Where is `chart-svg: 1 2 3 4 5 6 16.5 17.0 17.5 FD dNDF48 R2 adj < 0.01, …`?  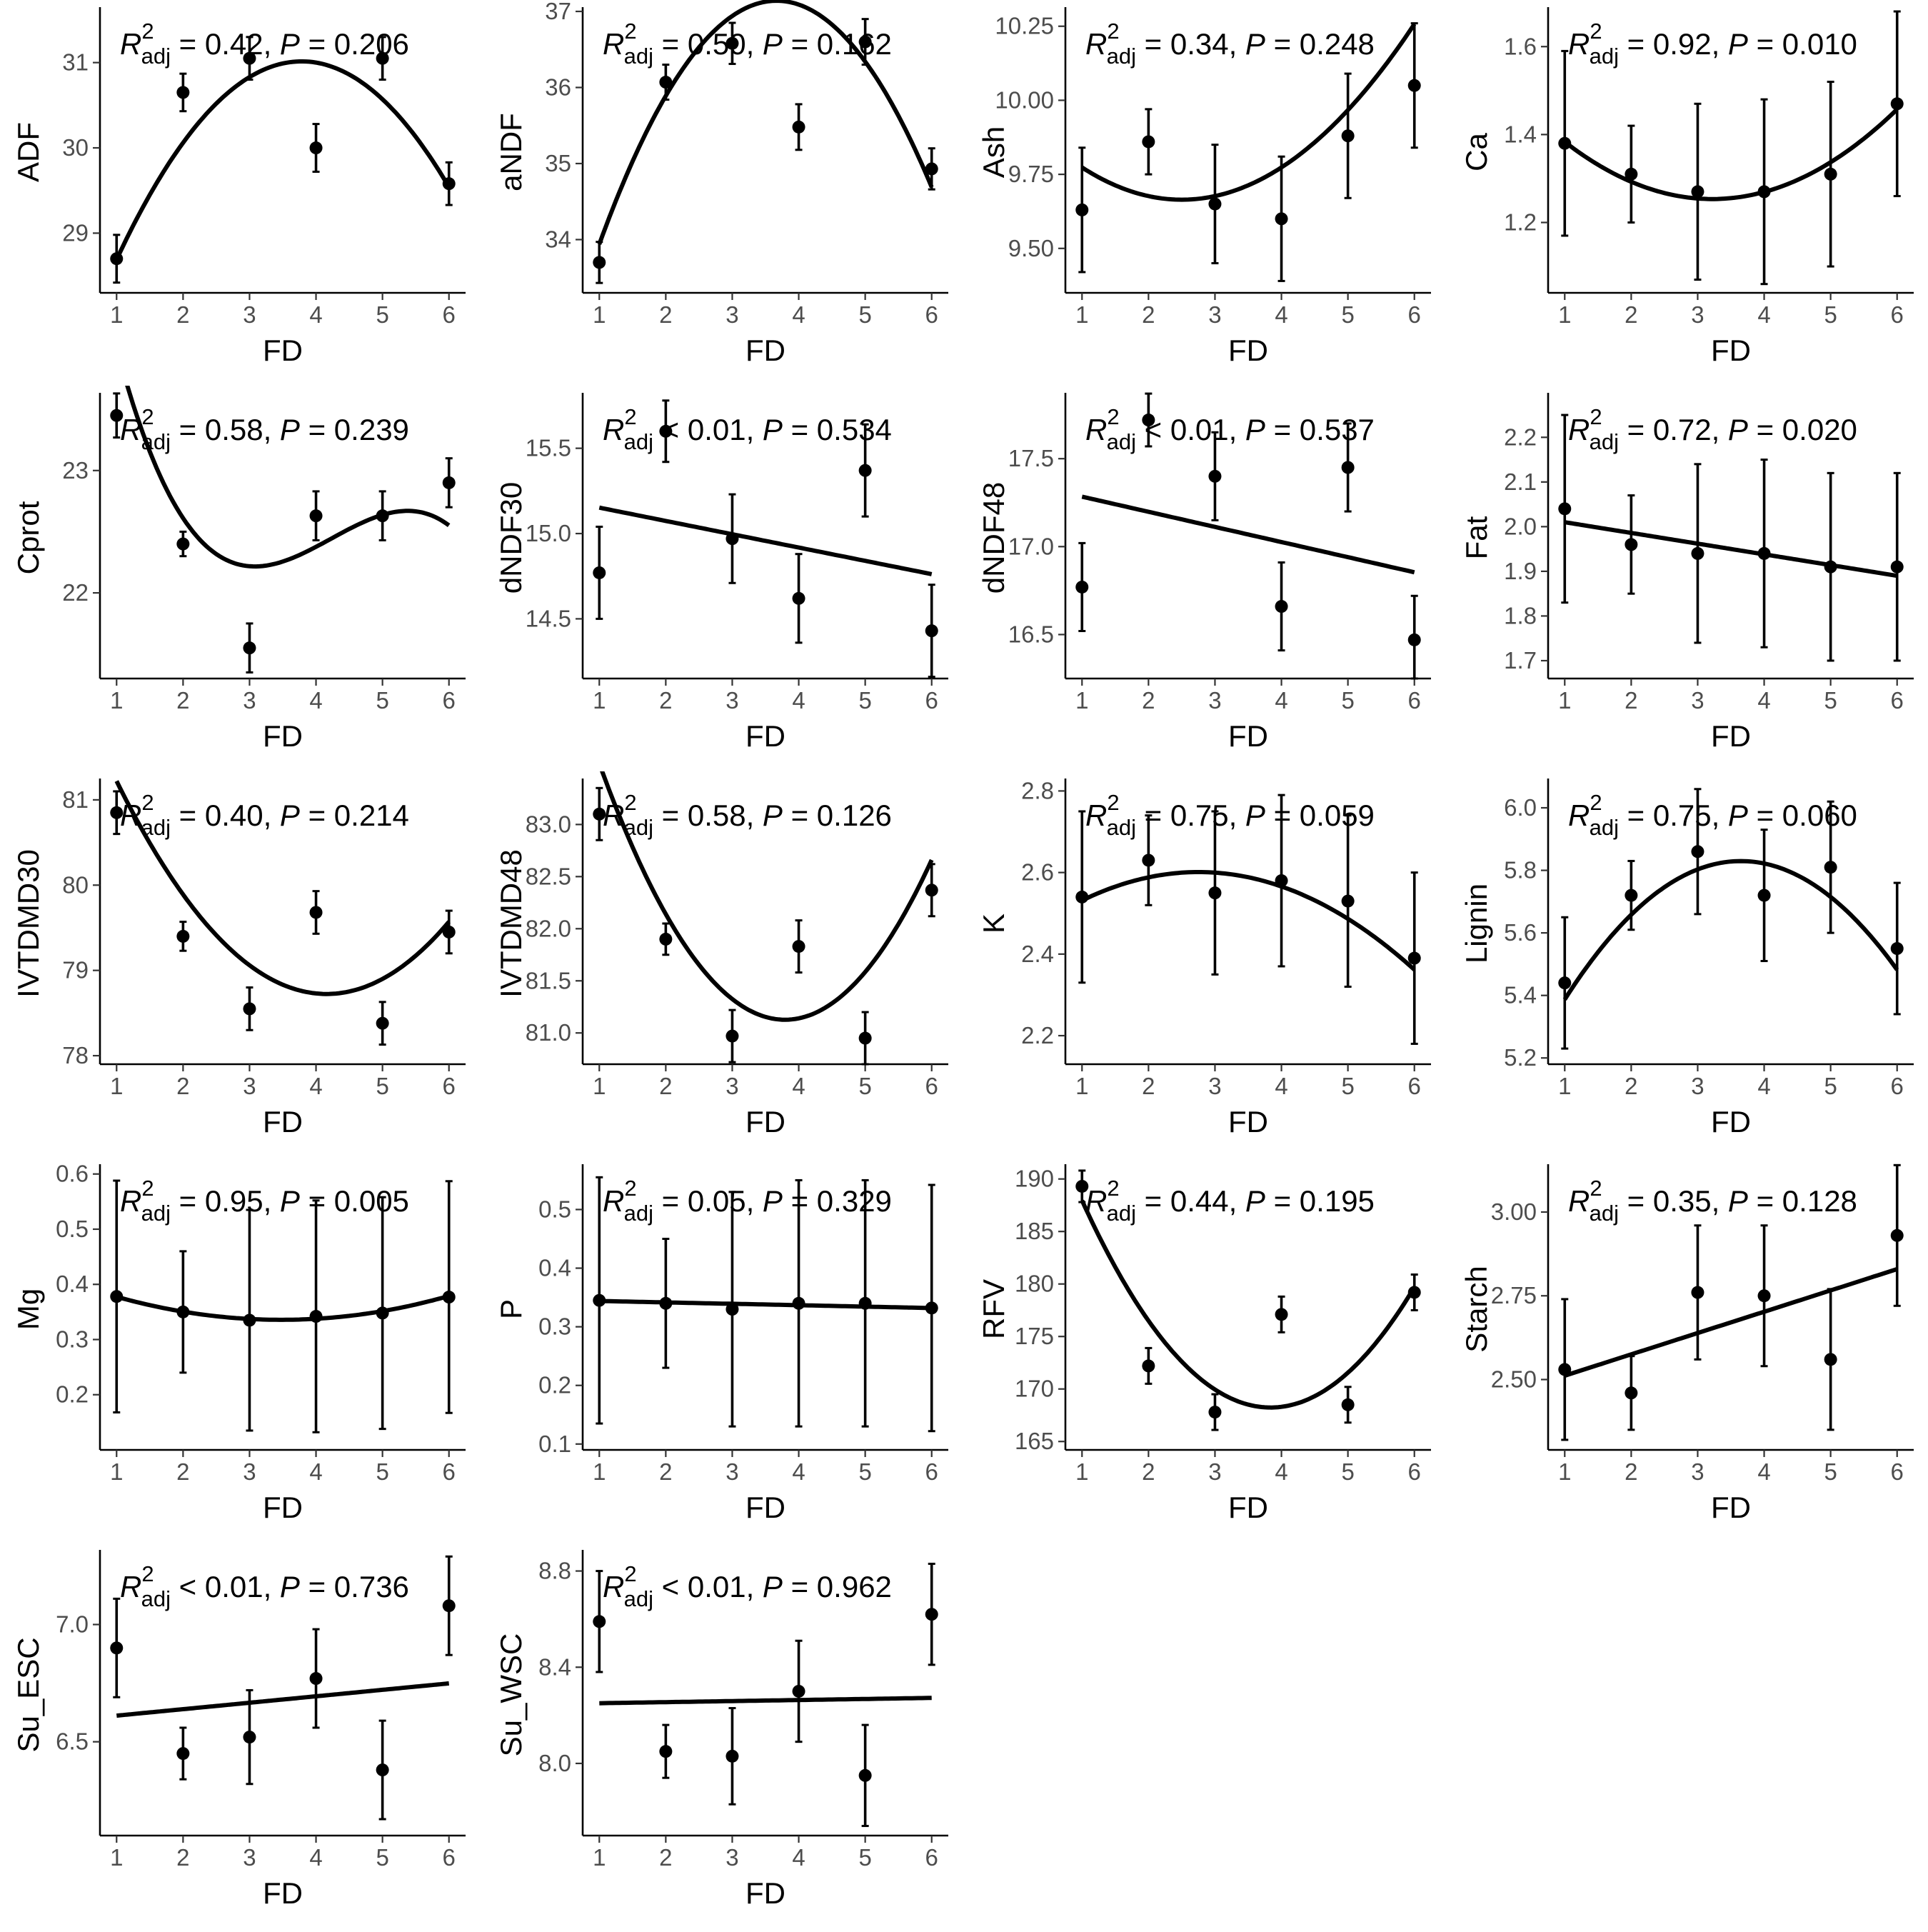 chart-svg: 1 2 3 4 5 6 16.5 17.0 17.5 FD dNDF48 R2 adj < 0.01, … is located at coordinates (1204, 572).